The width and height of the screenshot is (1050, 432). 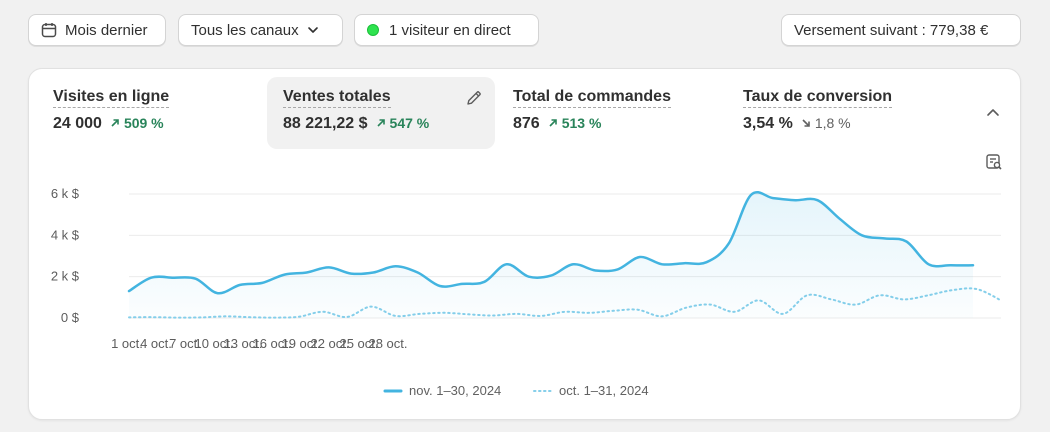 I want to click on metric-title: Total de commandes, so click(x=592, y=98).